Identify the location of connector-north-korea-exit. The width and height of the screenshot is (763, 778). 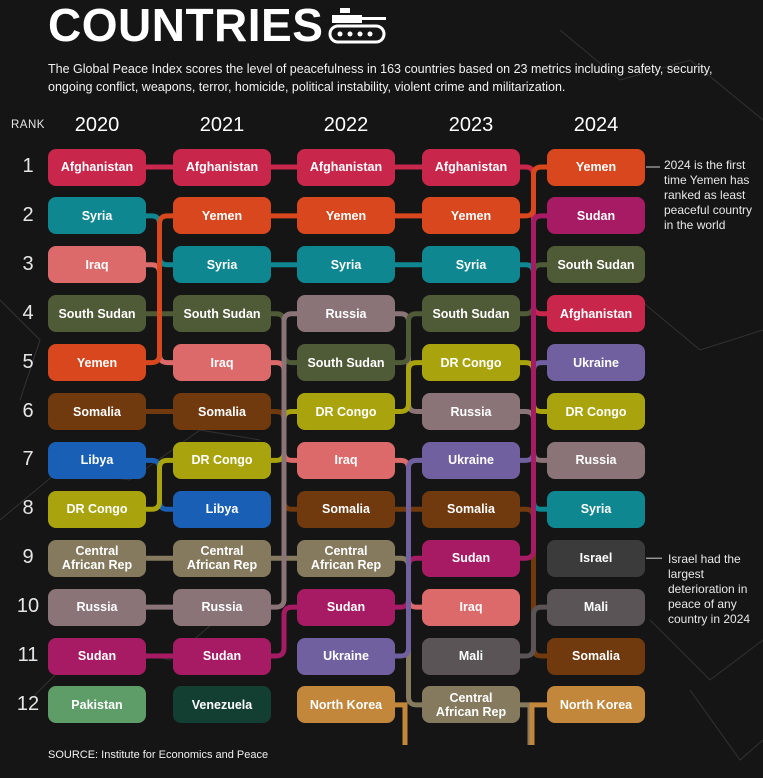
(399, 723).